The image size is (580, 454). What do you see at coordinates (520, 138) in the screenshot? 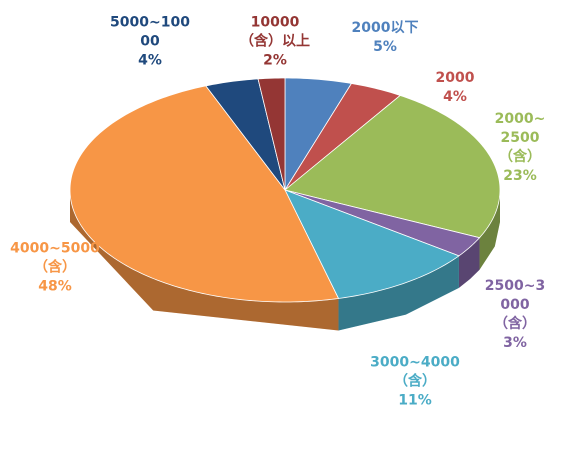
I see `category-label: 2000~2500 （含）` at bounding box center [520, 138].